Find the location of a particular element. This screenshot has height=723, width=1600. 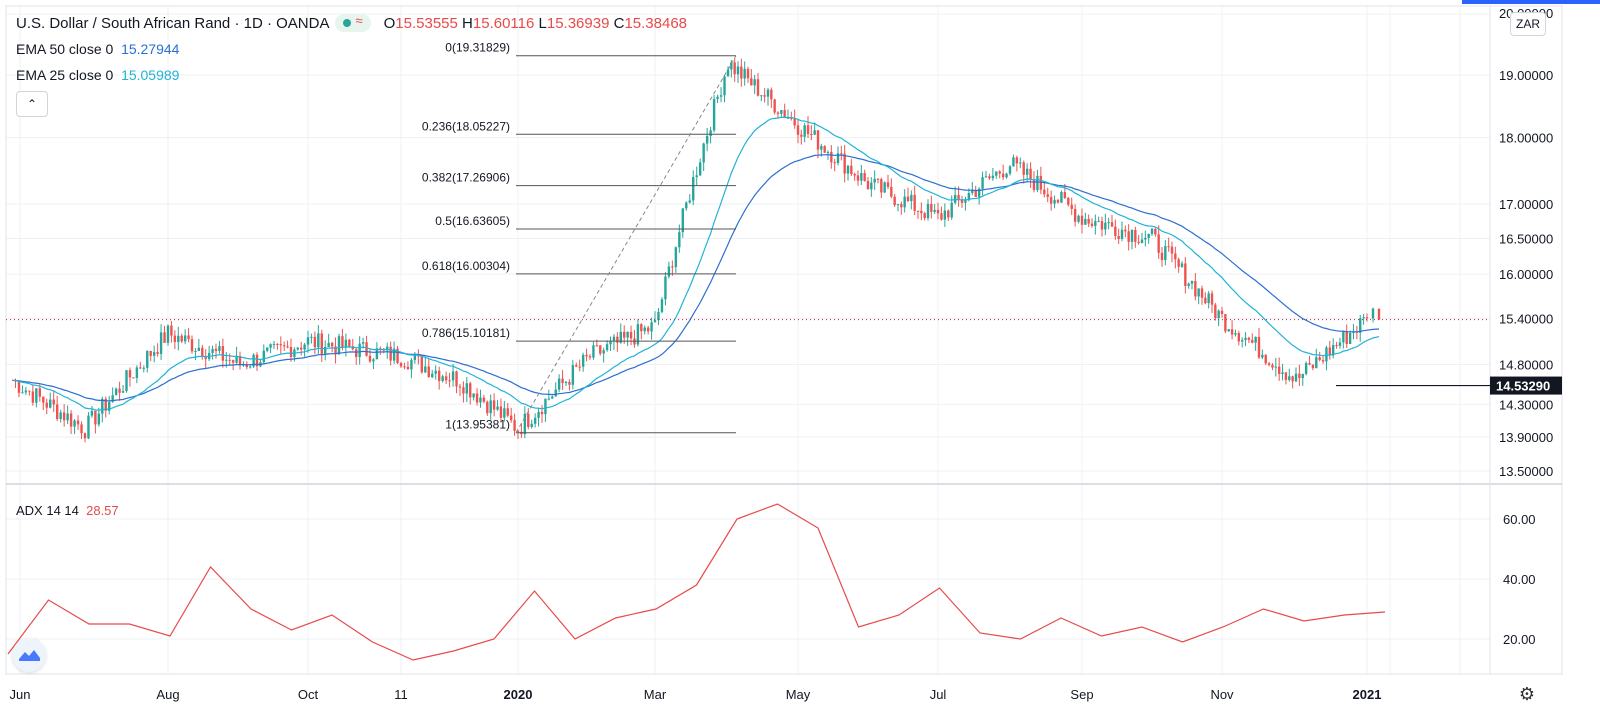

market-status-badge: ≈ is located at coordinates (353, 22).